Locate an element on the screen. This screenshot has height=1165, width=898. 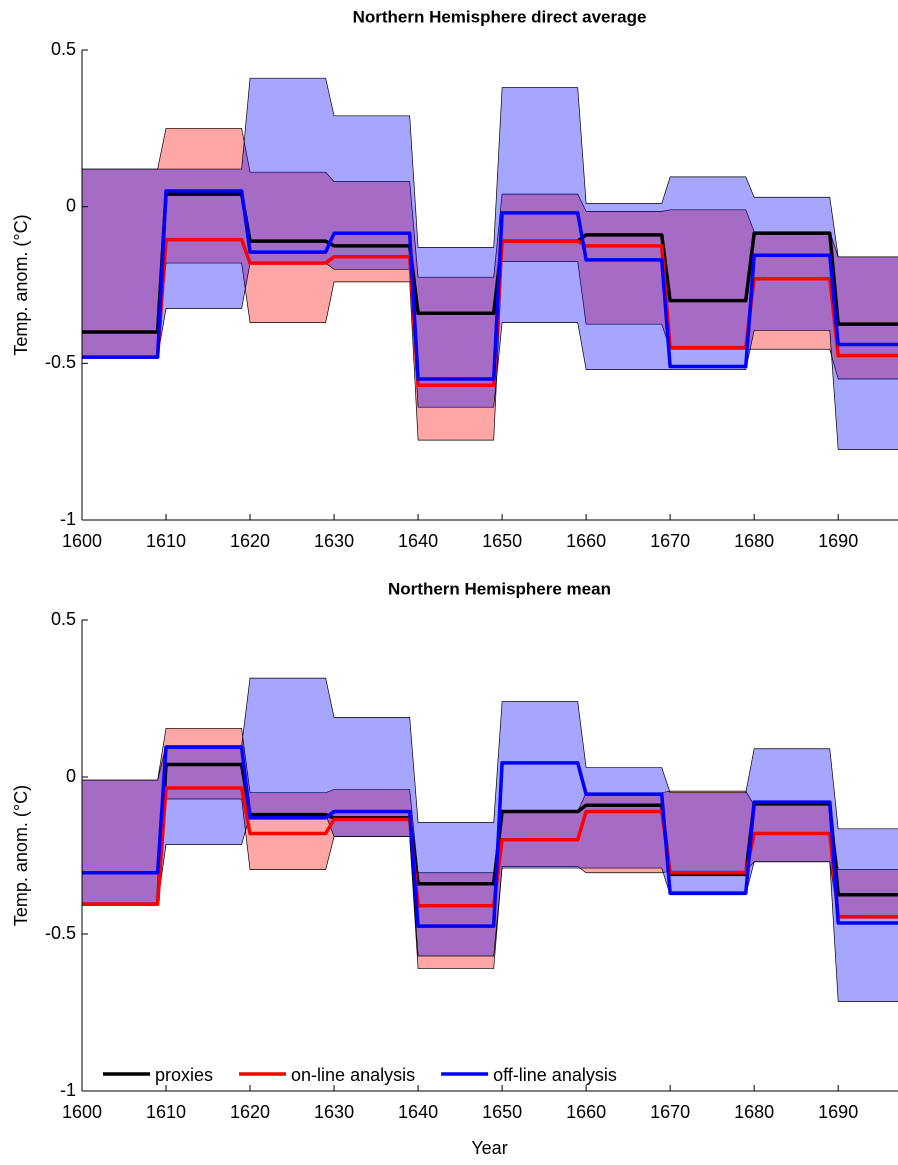
legend-label: on-line analysis is located at coordinates (353, 1075).